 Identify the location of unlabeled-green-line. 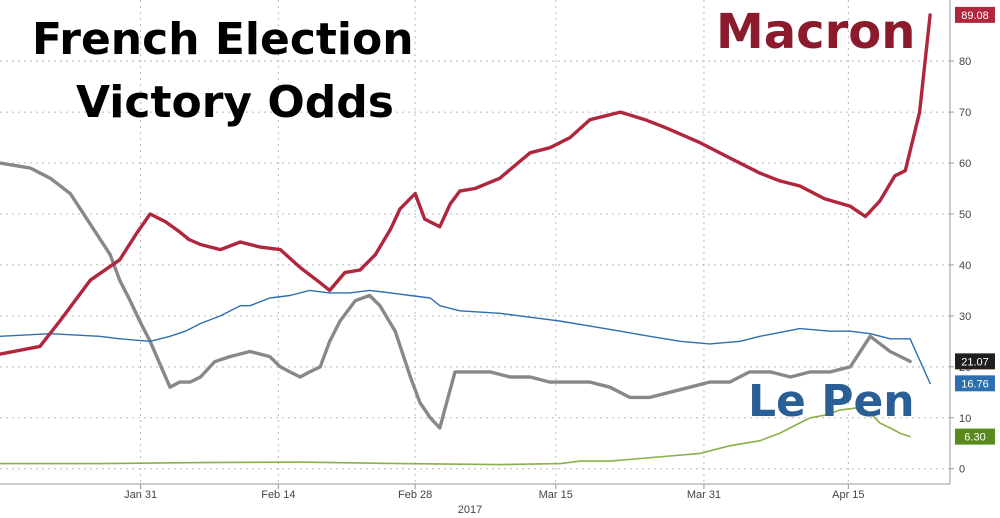
(455, 436).